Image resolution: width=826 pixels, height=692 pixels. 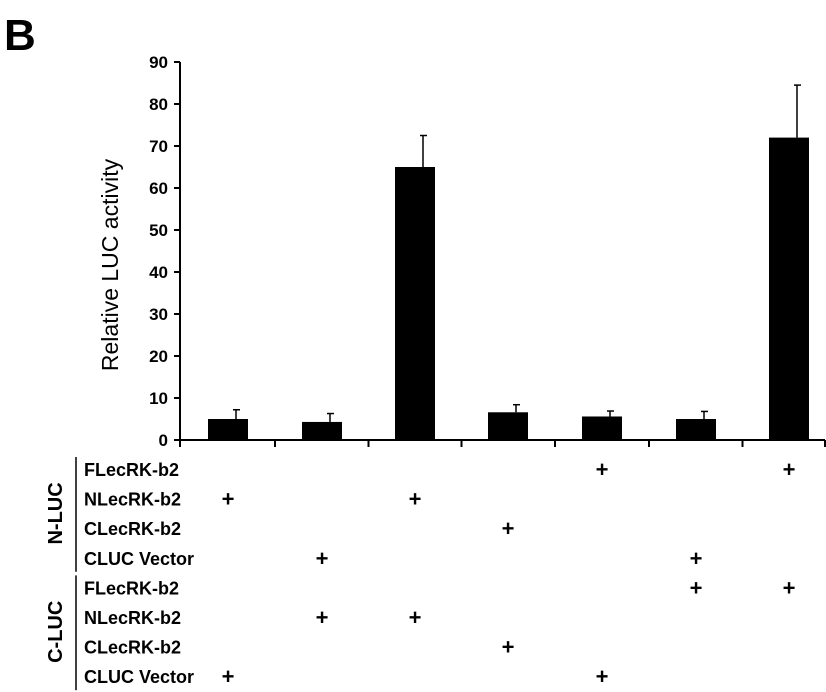 I want to click on y-tick-label: 80, so click(x=158, y=104).